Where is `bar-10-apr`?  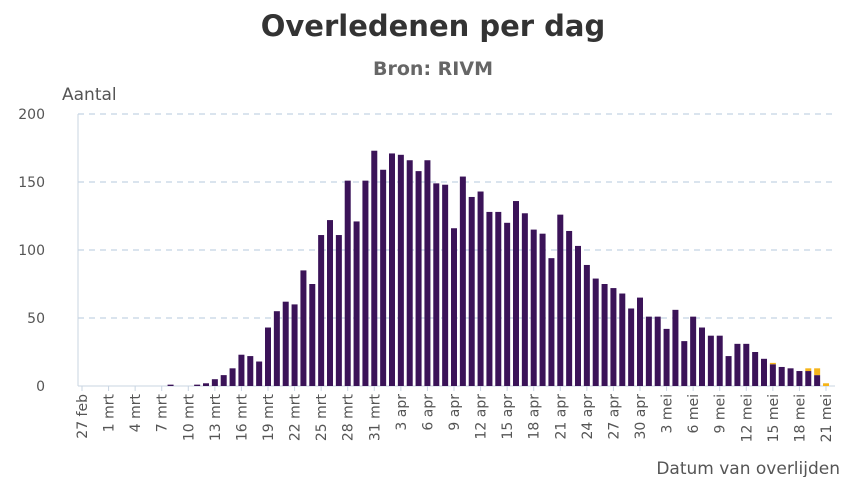 bar-10-apr is located at coordinates (462, 281).